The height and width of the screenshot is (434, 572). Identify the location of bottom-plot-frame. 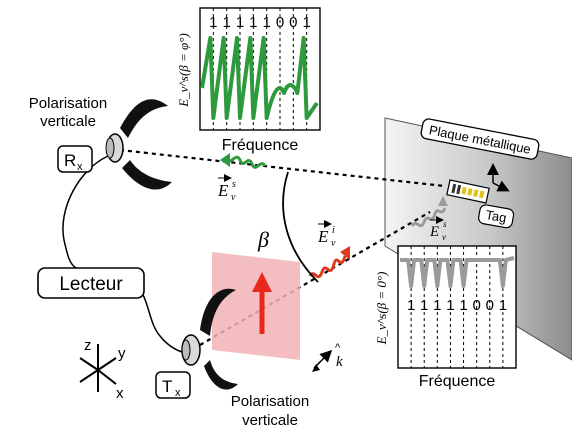
(457, 307).